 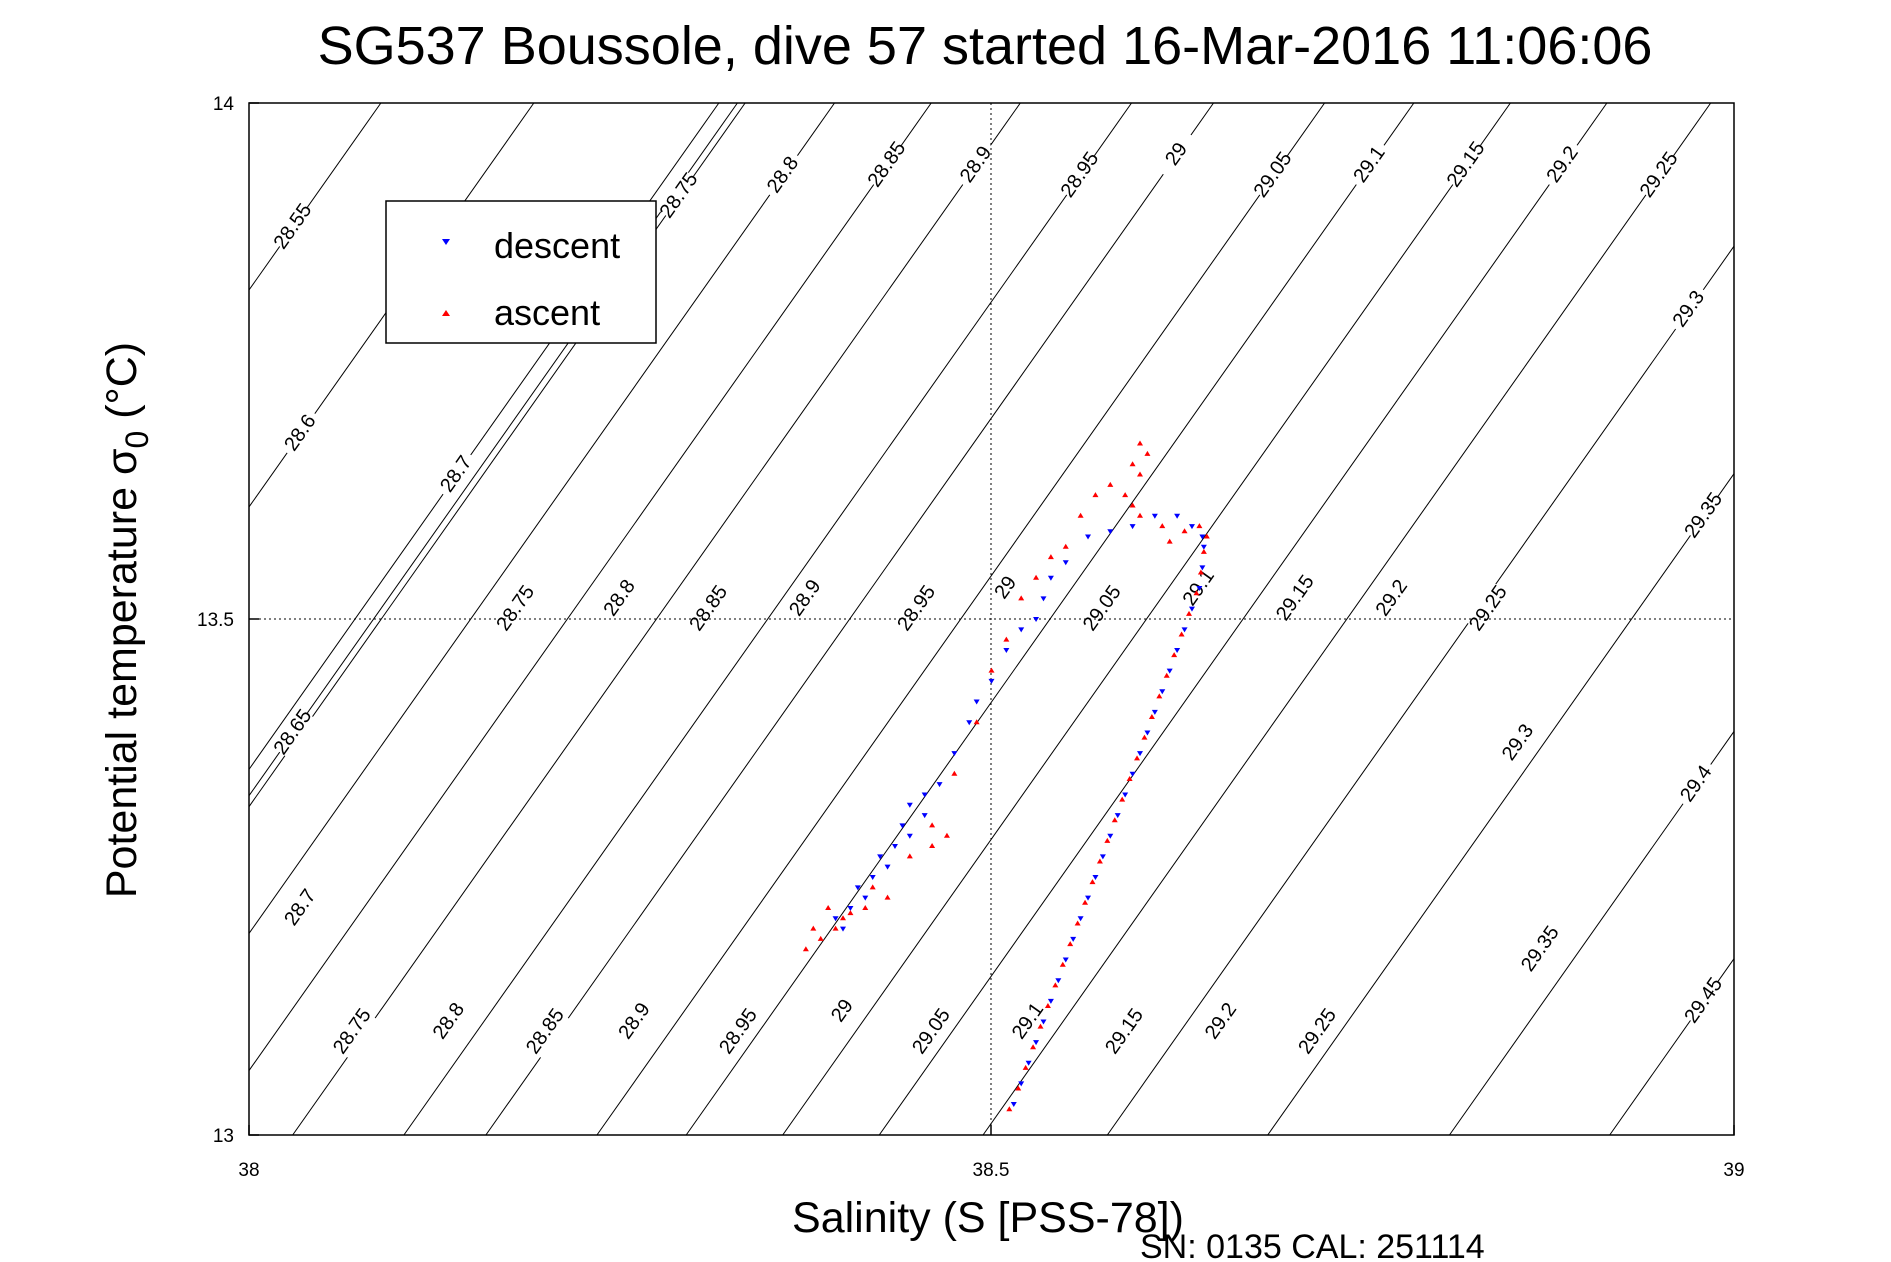 I want to click on legend-label-ascent: ascent, so click(x=547, y=312).